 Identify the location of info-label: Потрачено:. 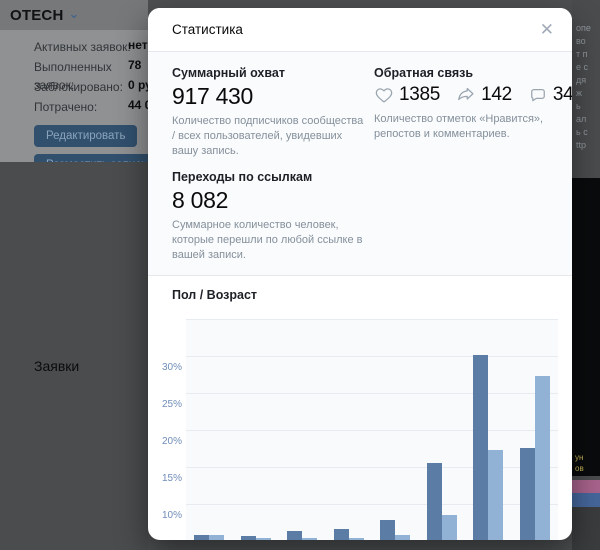
(66, 107).